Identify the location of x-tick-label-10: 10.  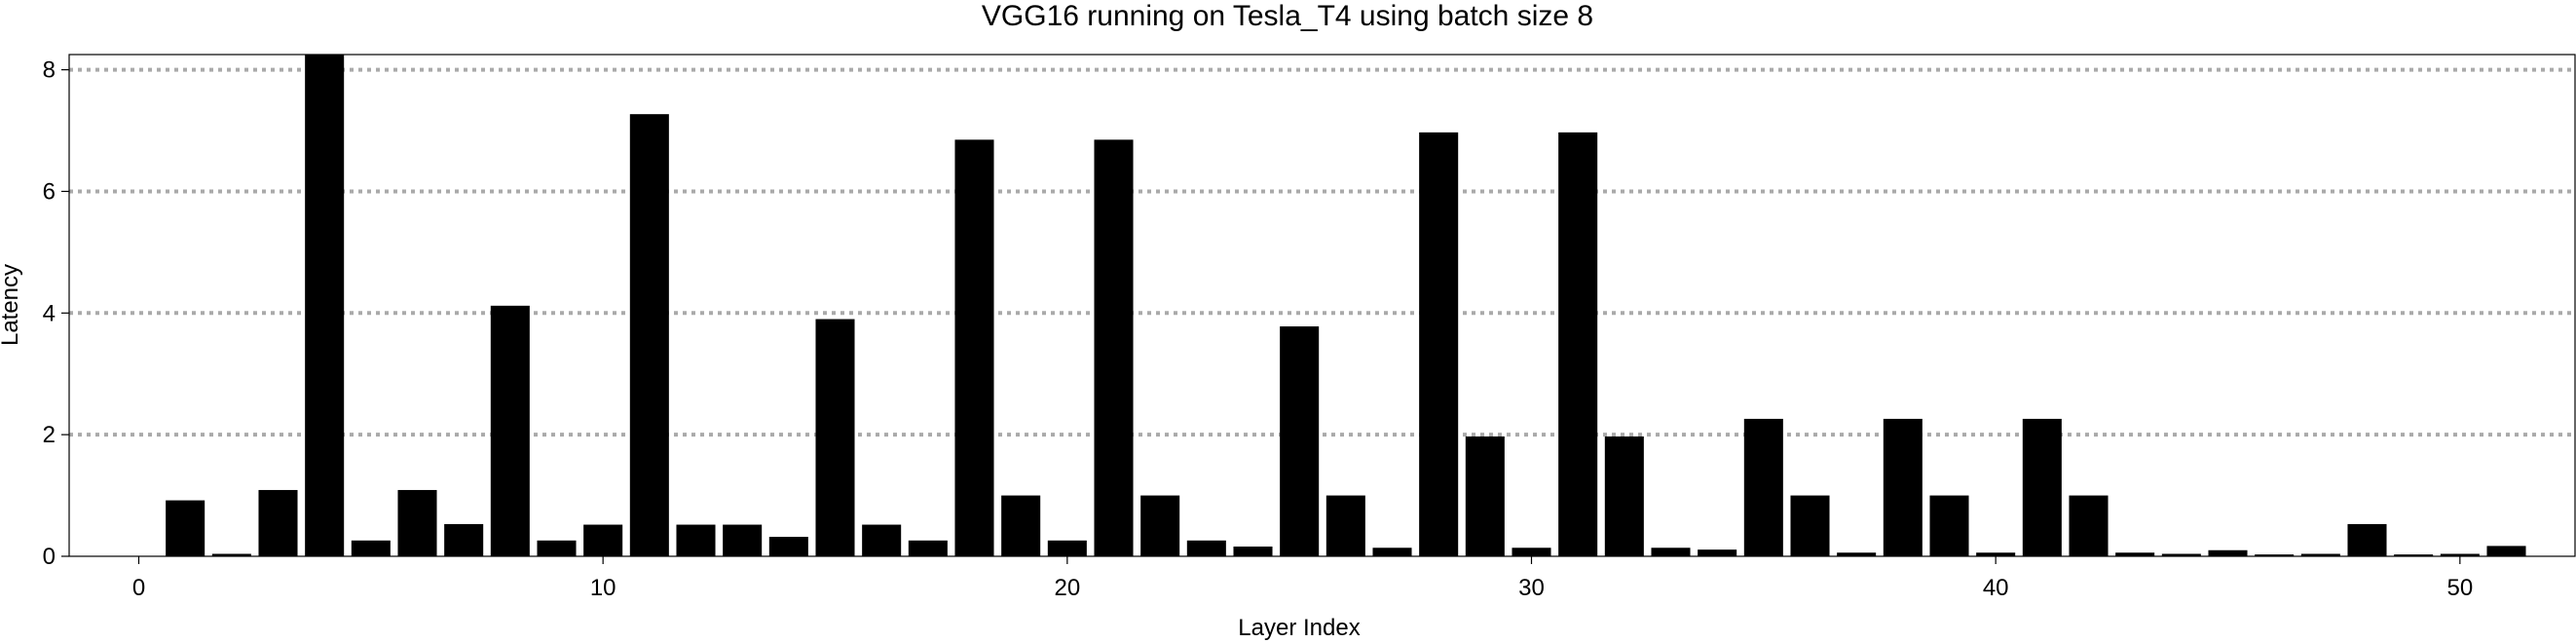
(603, 588).